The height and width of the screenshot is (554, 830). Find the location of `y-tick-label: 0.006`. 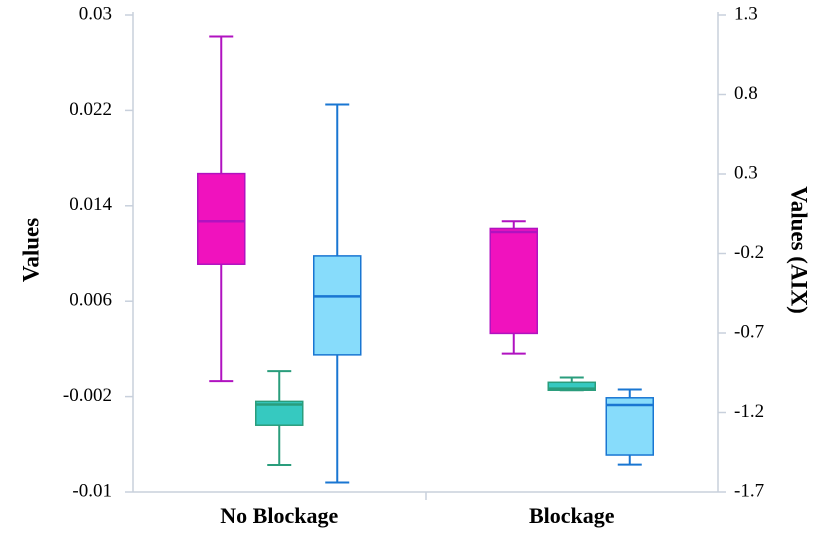

y-tick-label: 0.006 is located at coordinates (90, 300).